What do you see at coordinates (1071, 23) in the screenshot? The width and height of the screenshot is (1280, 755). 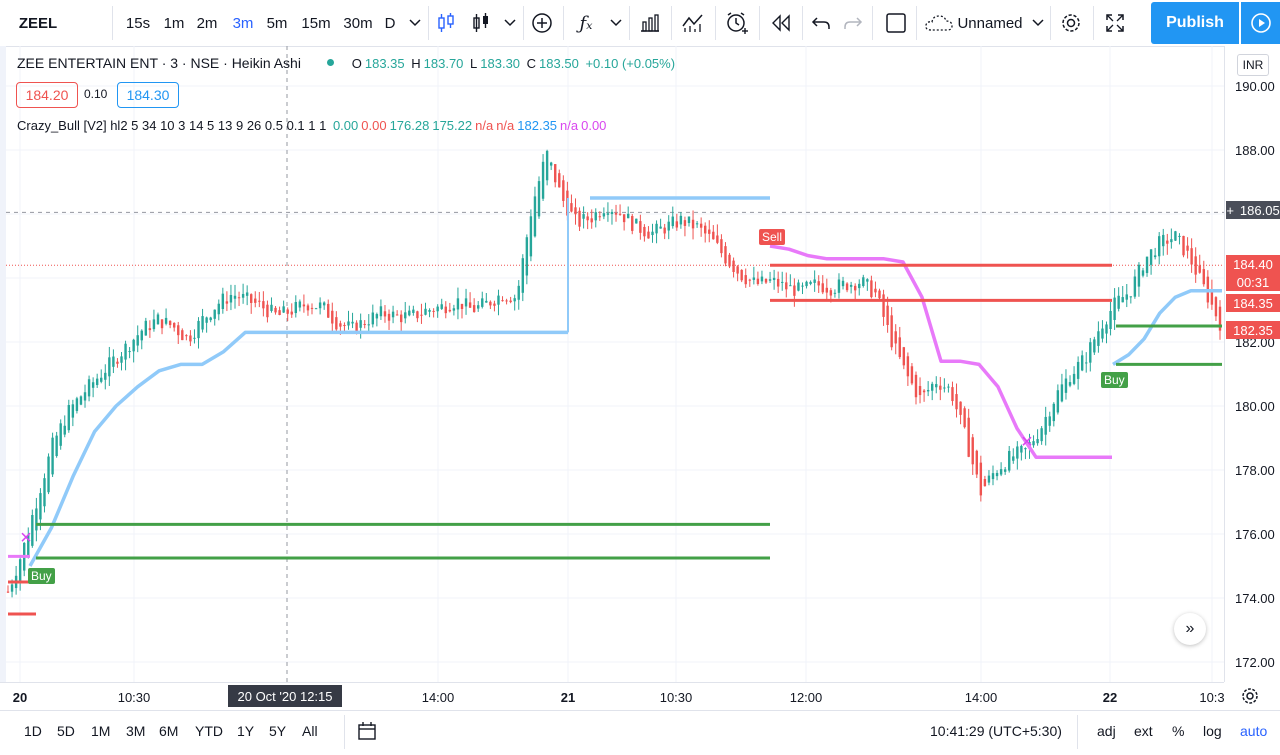 I see `gear-icon` at bounding box center [1071, 23].